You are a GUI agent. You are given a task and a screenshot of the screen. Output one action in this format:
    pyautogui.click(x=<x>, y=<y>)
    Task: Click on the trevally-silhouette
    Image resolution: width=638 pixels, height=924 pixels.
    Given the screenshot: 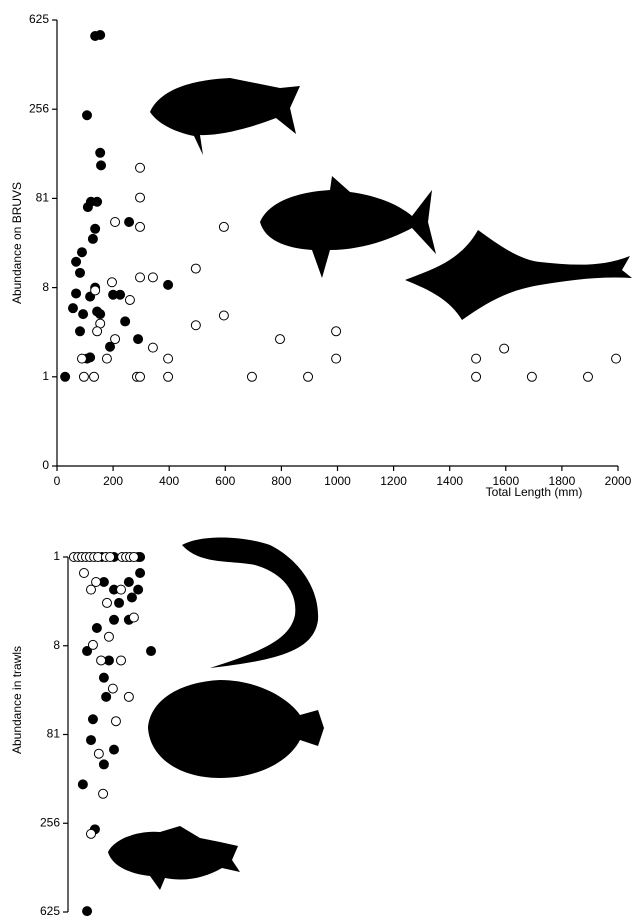 What is the action you would take?
    pyautogui.click(x=348, y=227)
    